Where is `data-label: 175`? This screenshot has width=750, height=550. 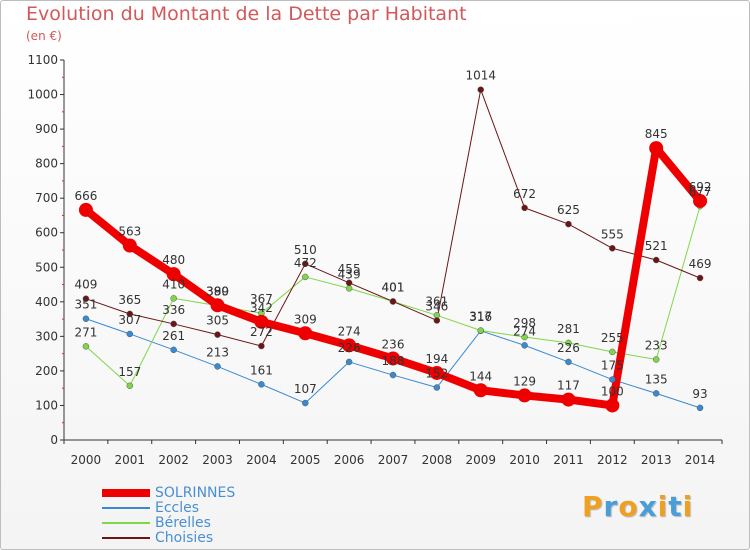
data-label: 175 is located at coordinates (612, 366).